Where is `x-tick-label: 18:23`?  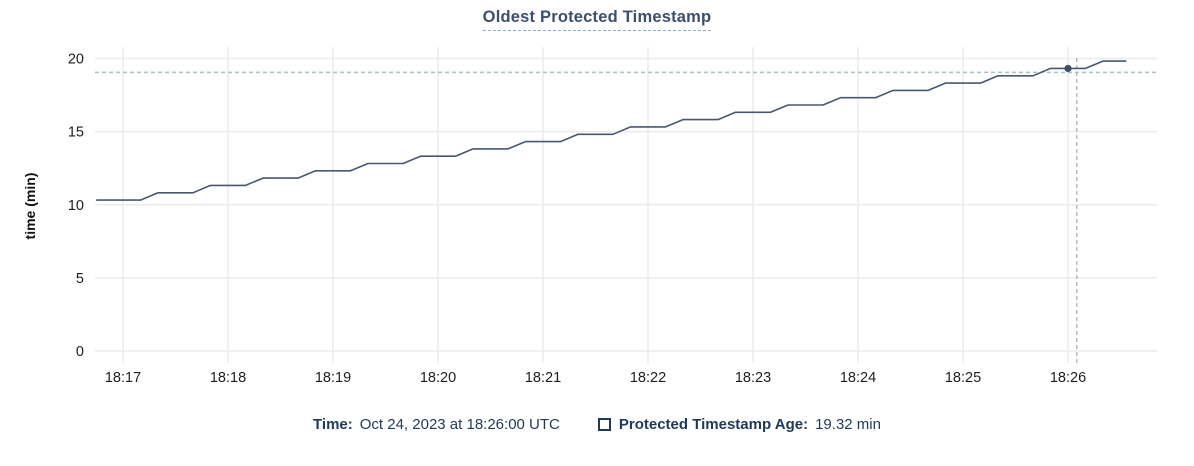 x-tick-label: 18:23 is located at coordinates (753, 378).